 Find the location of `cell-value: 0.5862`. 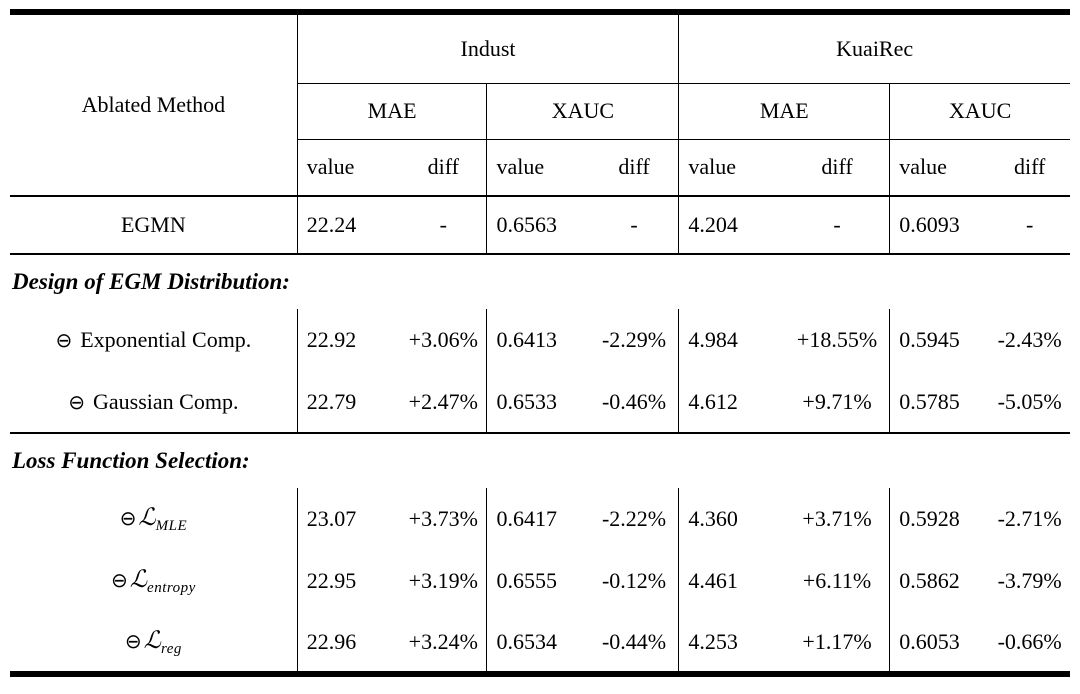

cell-value: 0.5862 is located at coordinates (939, 581).